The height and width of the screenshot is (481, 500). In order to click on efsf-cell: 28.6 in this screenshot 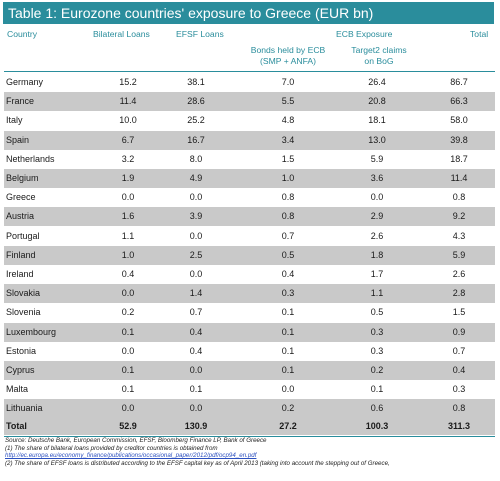, I will do `click(196, 101)`.